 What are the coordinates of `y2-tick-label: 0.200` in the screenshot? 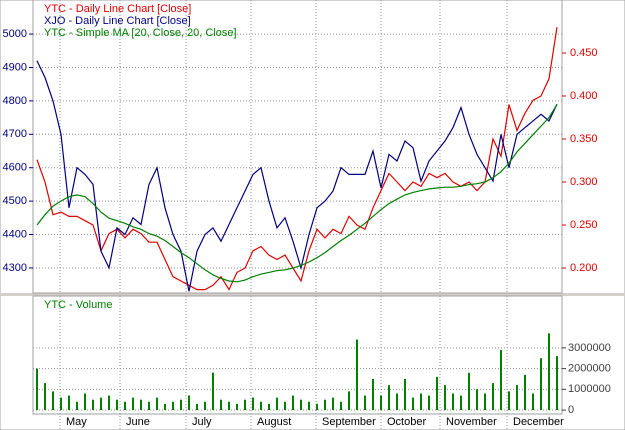 It's located at (584, 268).